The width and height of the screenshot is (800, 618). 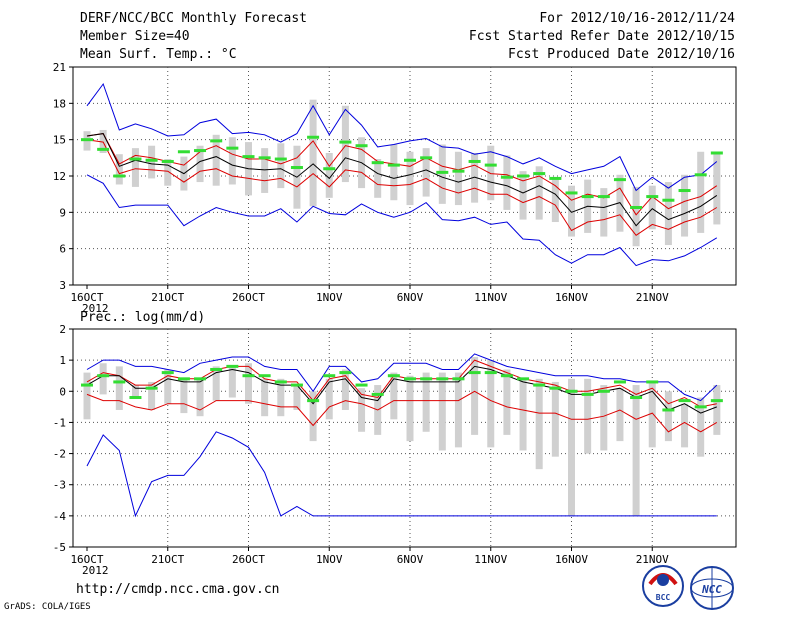 What do you see at coordinates (712, 588) in the screenshot?
I see `logo-ncc: NCC` at bounding box center [712, 588].